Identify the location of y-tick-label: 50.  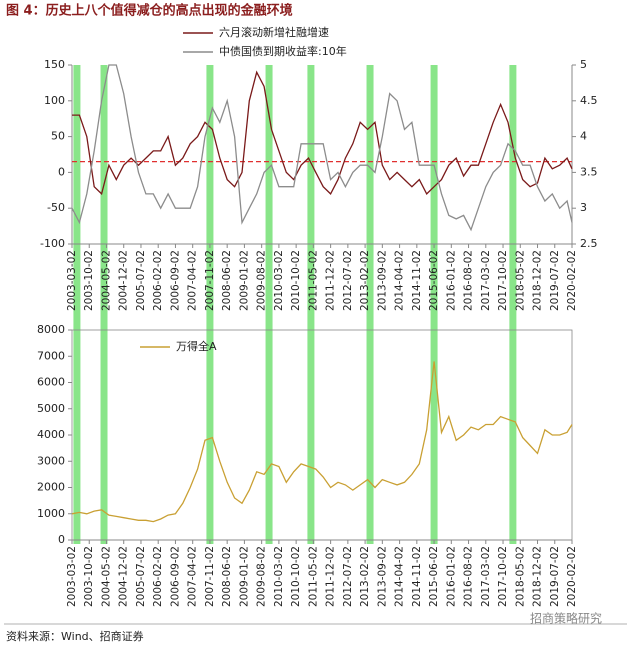
(58, 136).